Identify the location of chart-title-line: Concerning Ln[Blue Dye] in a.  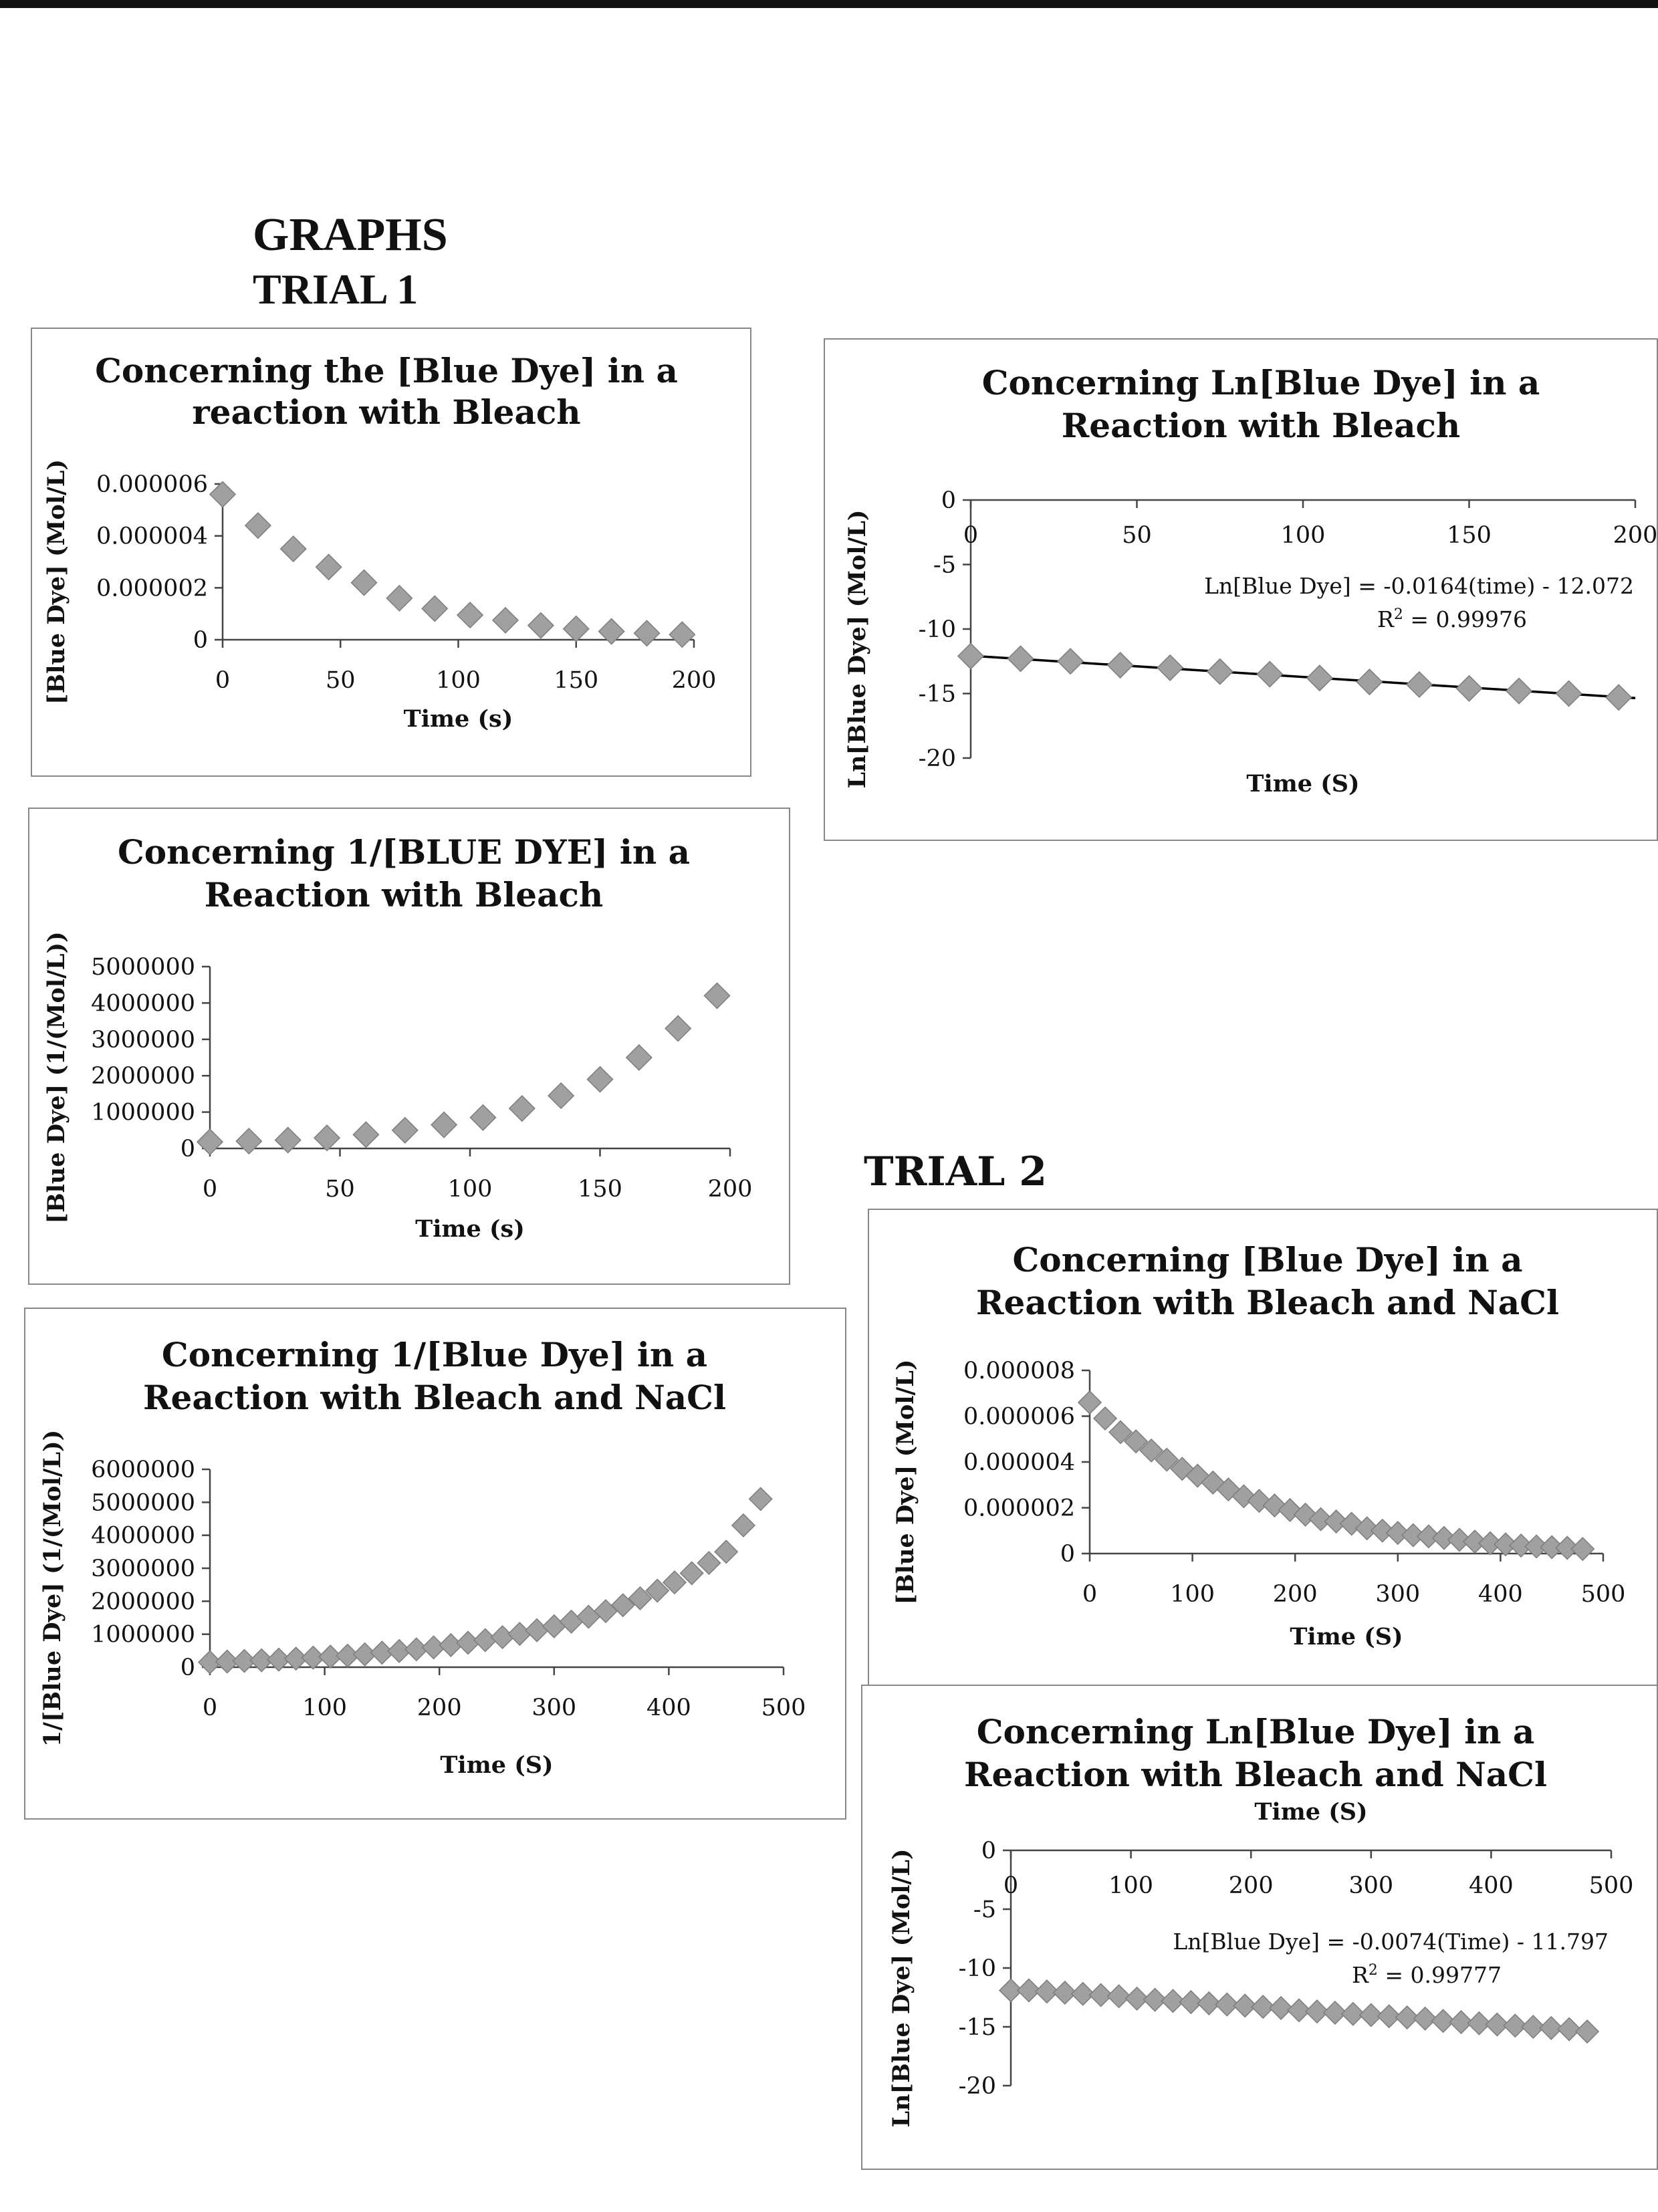
(1256, 1731).